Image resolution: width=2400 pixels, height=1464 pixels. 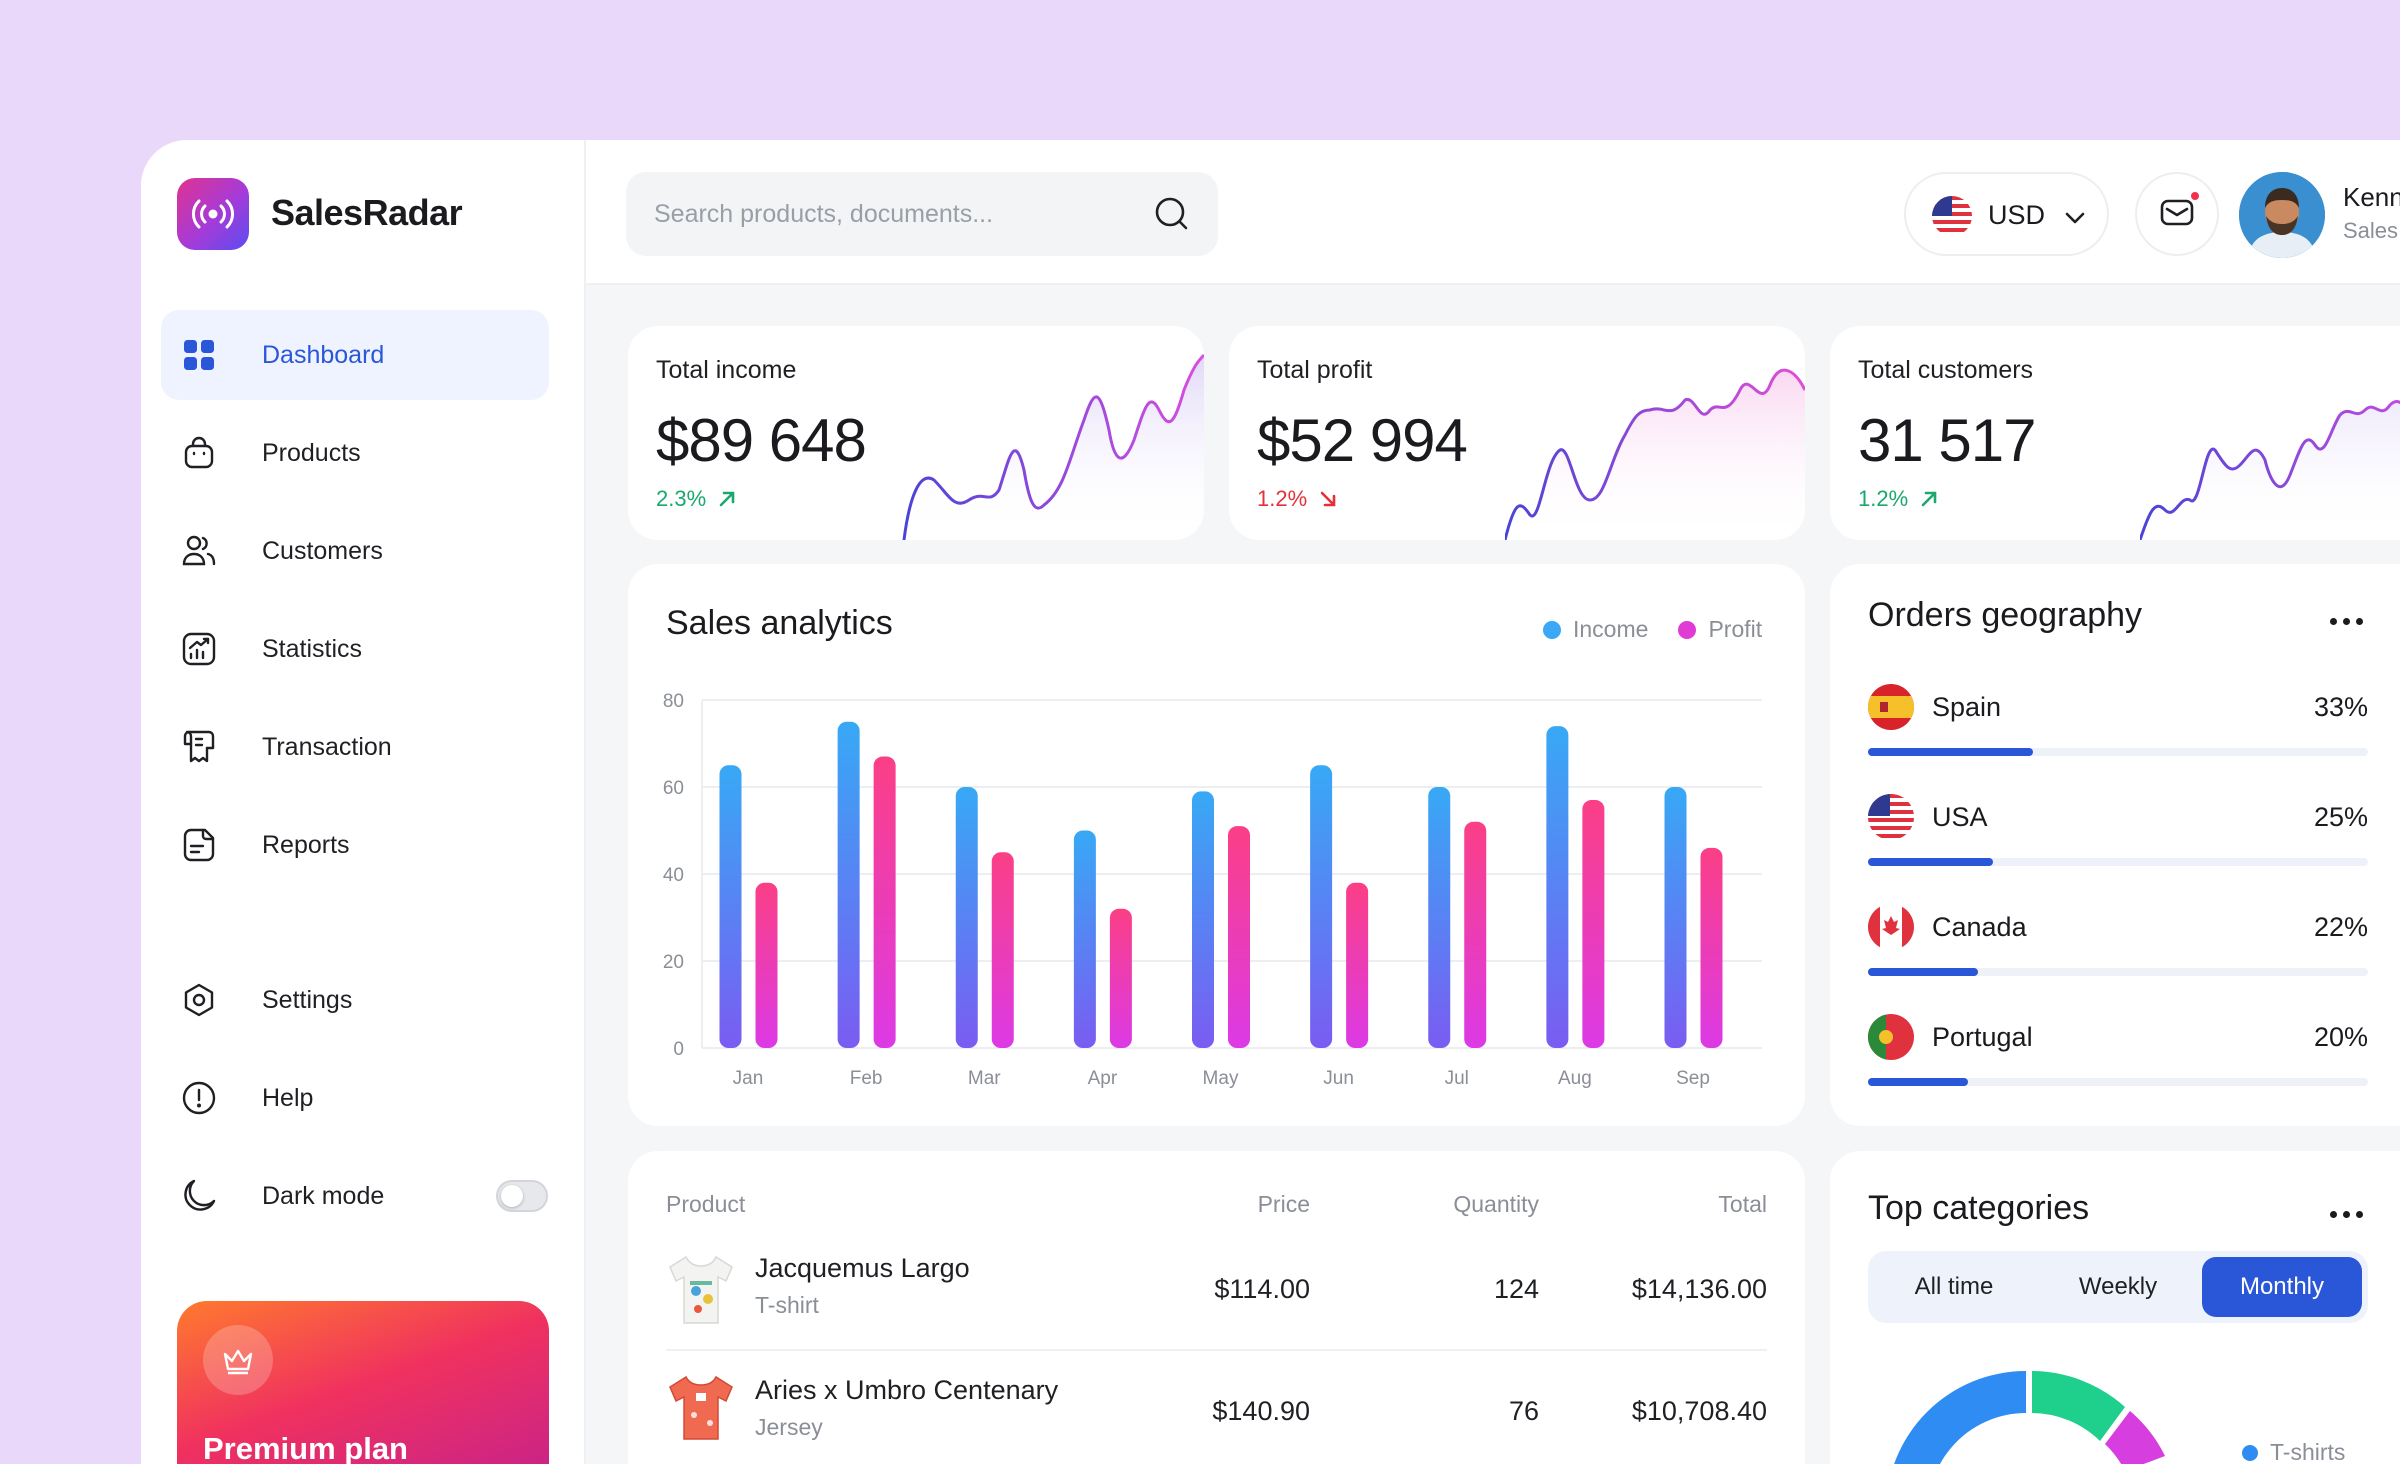 I want to click on spain-flag-icon, so click(x=1891, y=707).